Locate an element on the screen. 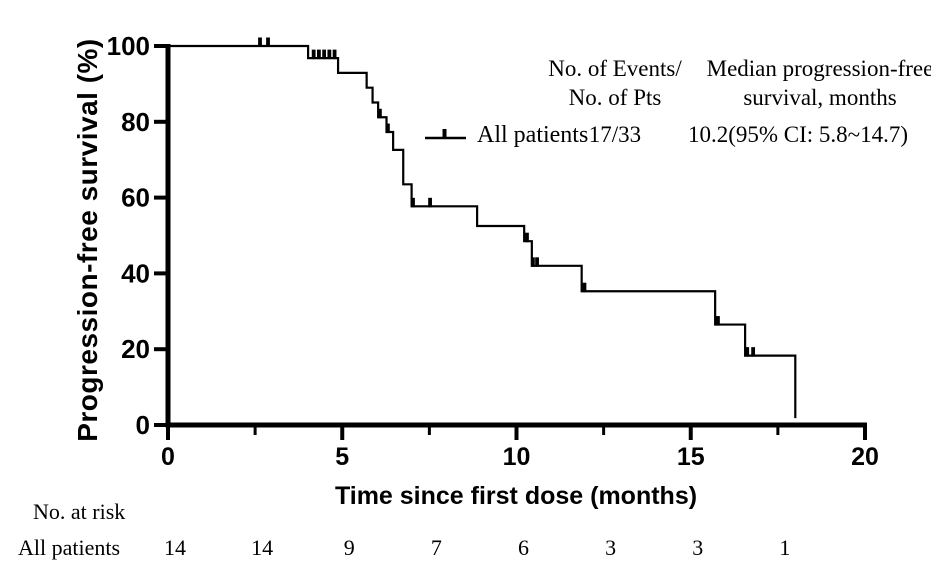 This screenshot has height=586, width=931. risk-table-title: No. at risk is located at coordinates (79, 511).